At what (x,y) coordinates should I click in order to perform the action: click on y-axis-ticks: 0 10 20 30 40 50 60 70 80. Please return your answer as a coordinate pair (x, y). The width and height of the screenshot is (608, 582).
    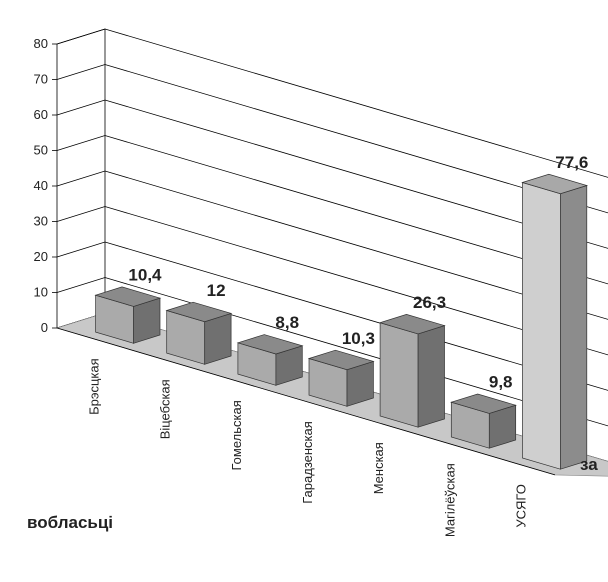
    Looking at the image, I should click on (45, 185).